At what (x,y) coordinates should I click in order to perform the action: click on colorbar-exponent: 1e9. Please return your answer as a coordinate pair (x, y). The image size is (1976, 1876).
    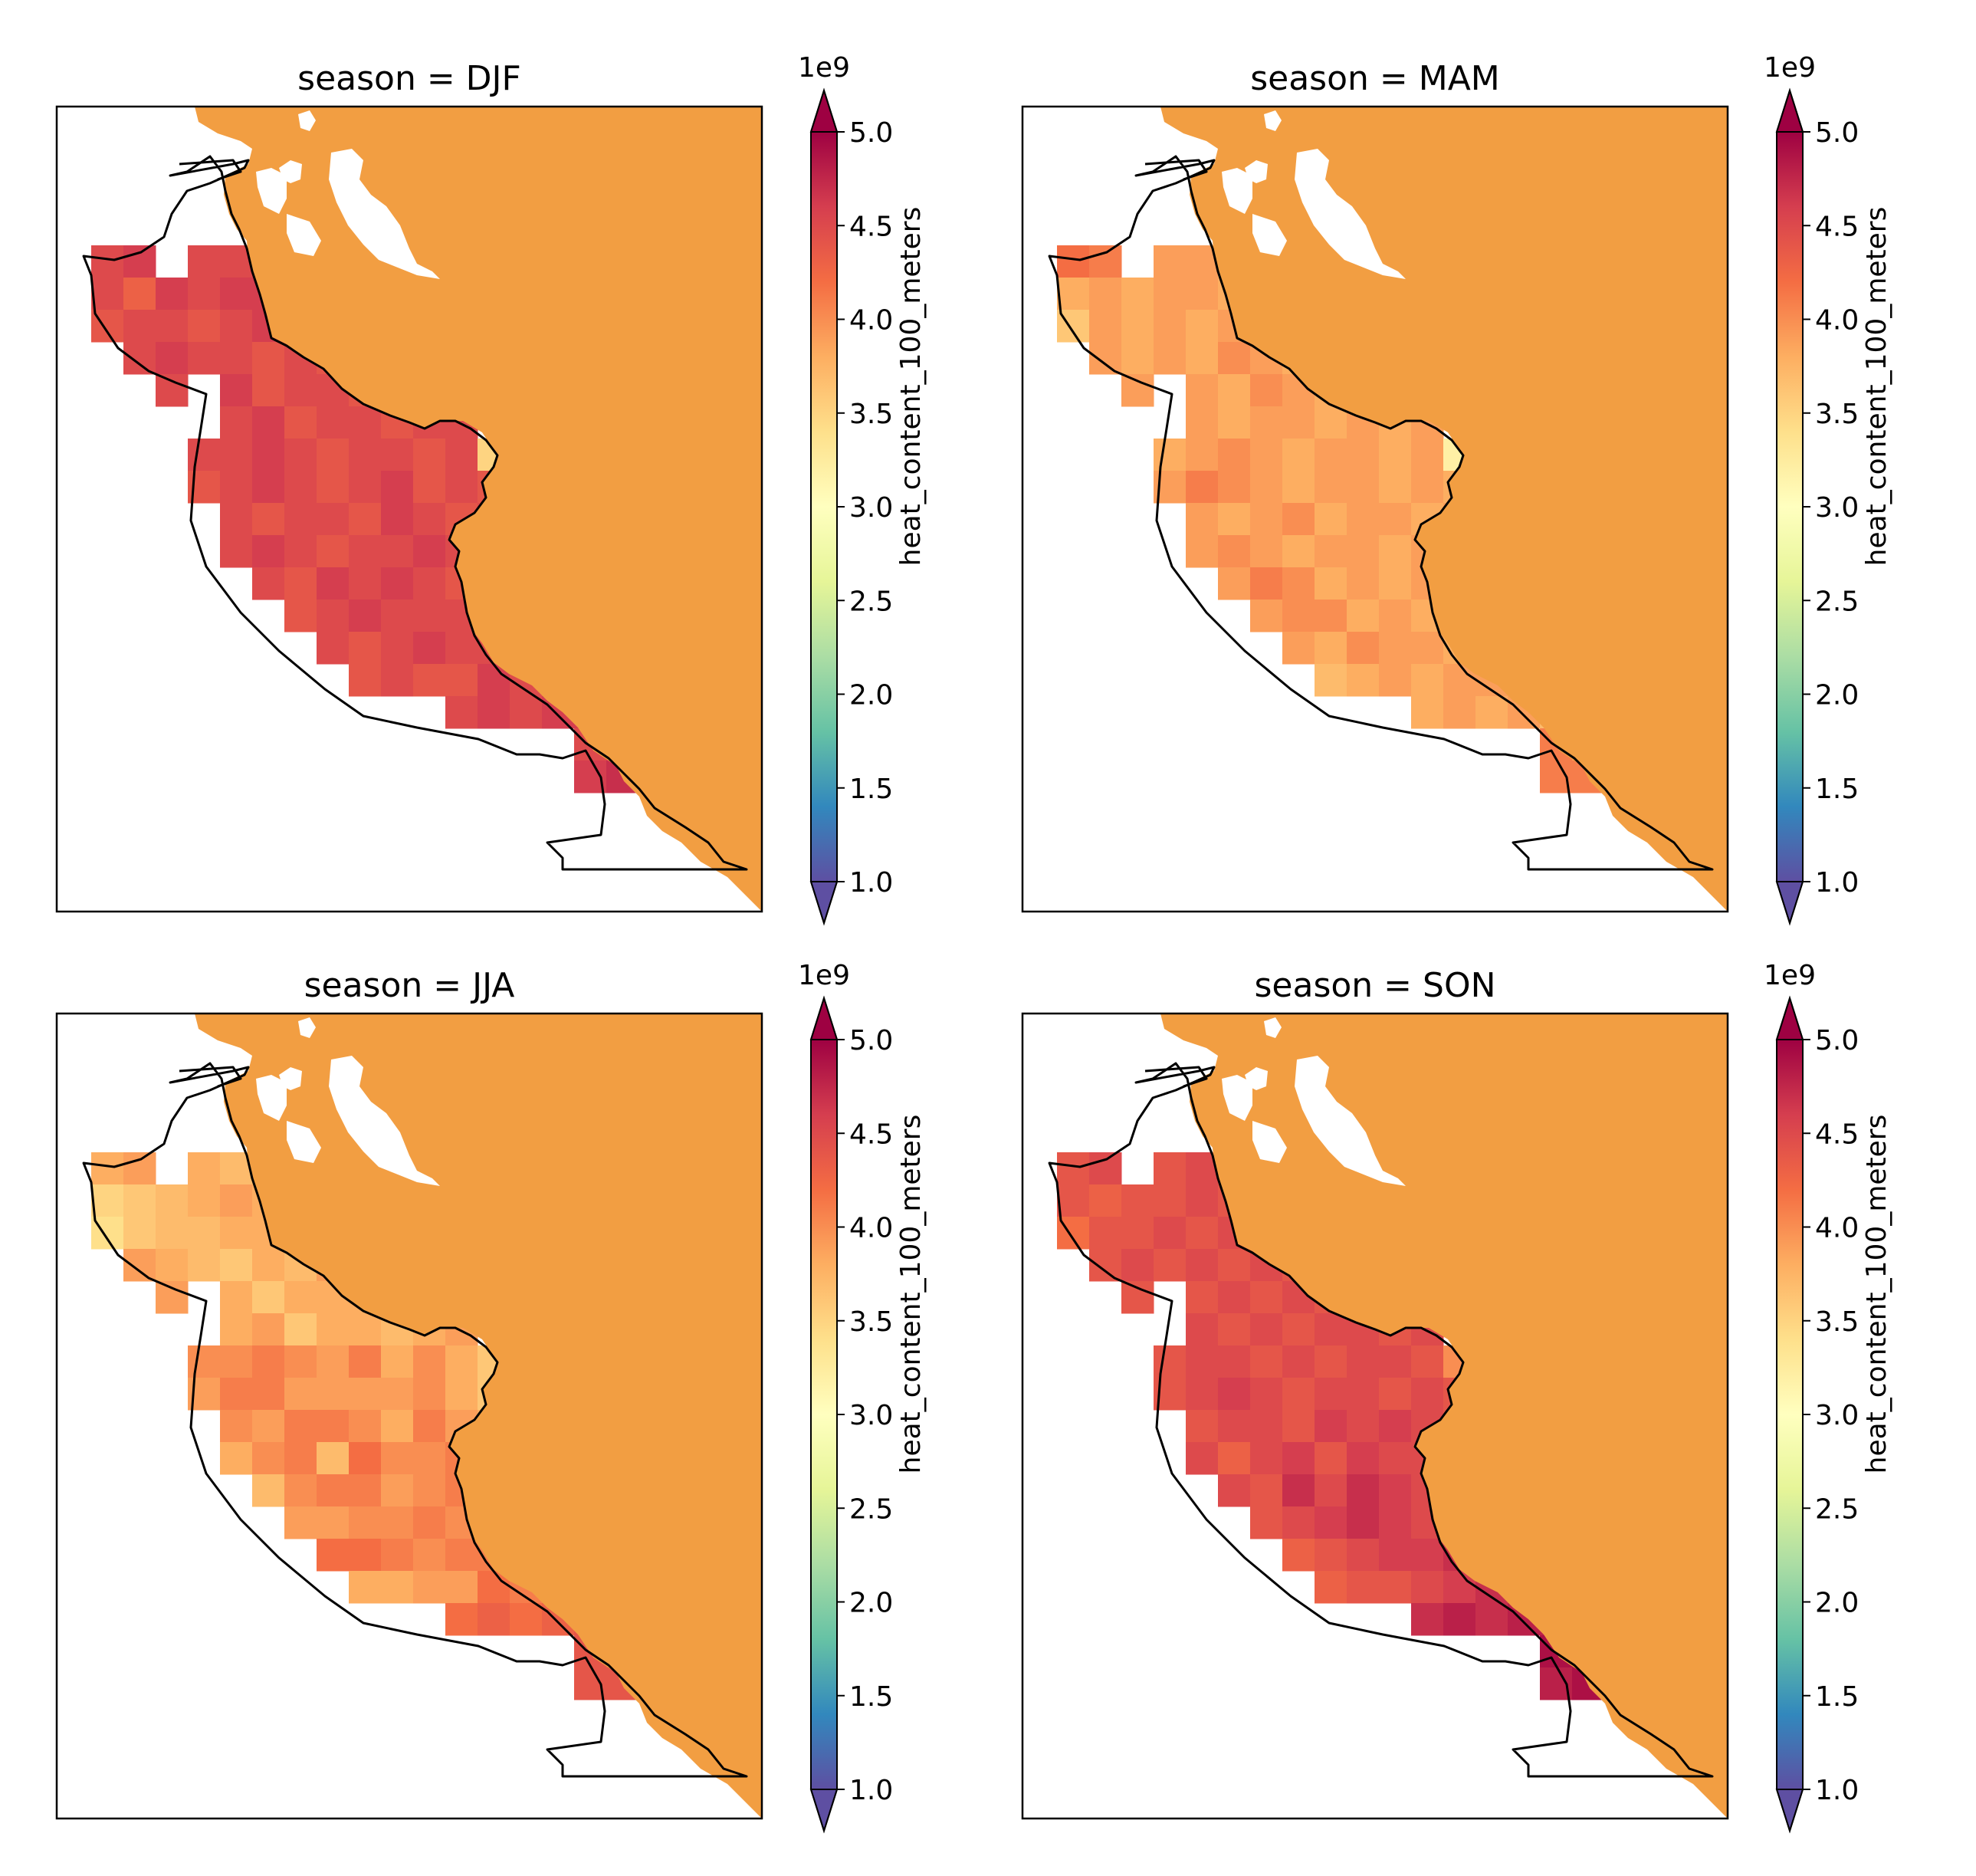
    Looking at the image, I should click on (824, 68).